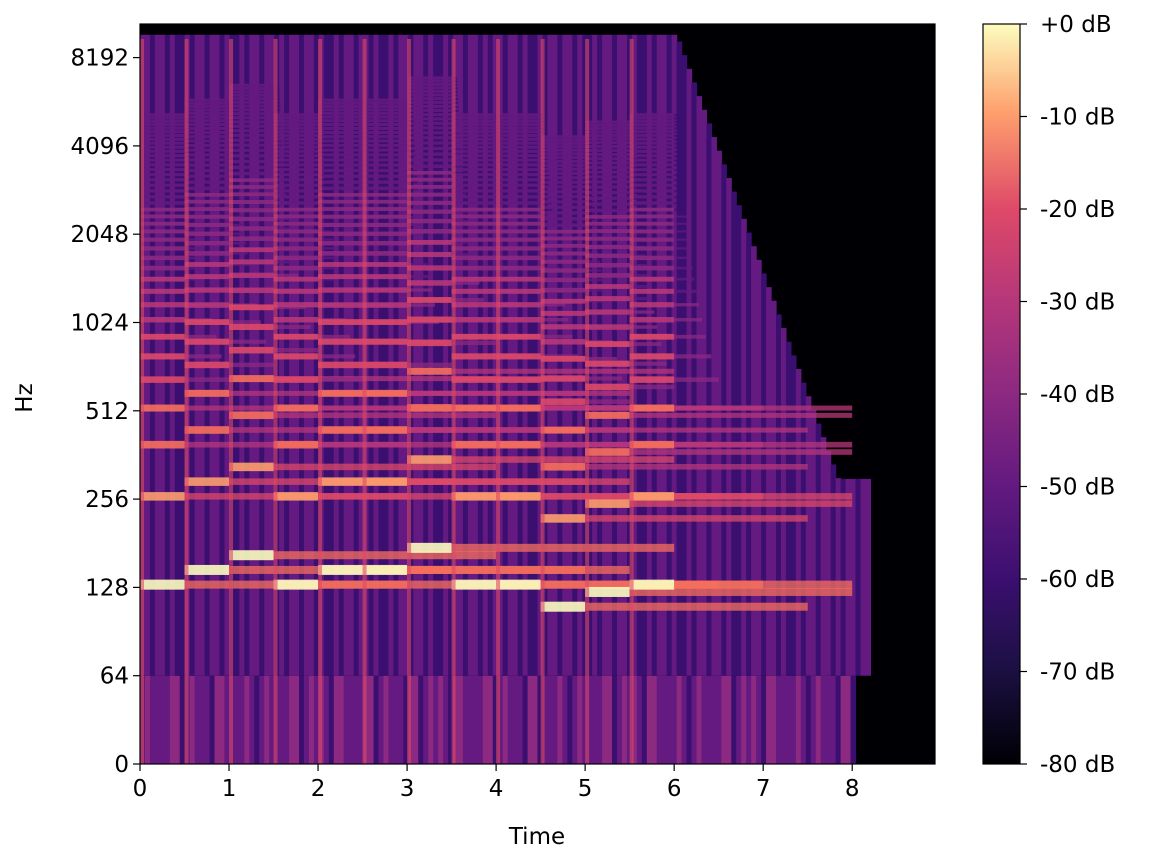 The height and width of the screenshot is (850, 1154). Describe the element at coordinates (496, 783) in the screenshot. I see `x-axis: 0 1 2 3 4 5 6 7 8` at that location.